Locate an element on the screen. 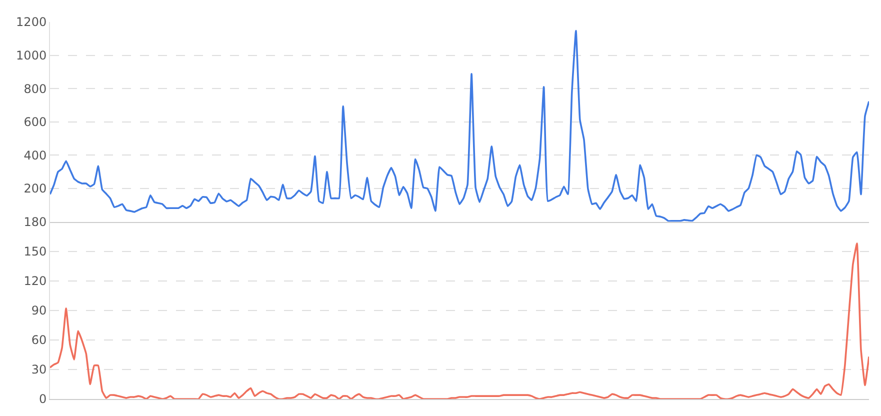 The image size is (881, 416). y-tick-label: 800 is located at coordinates (35, 89).